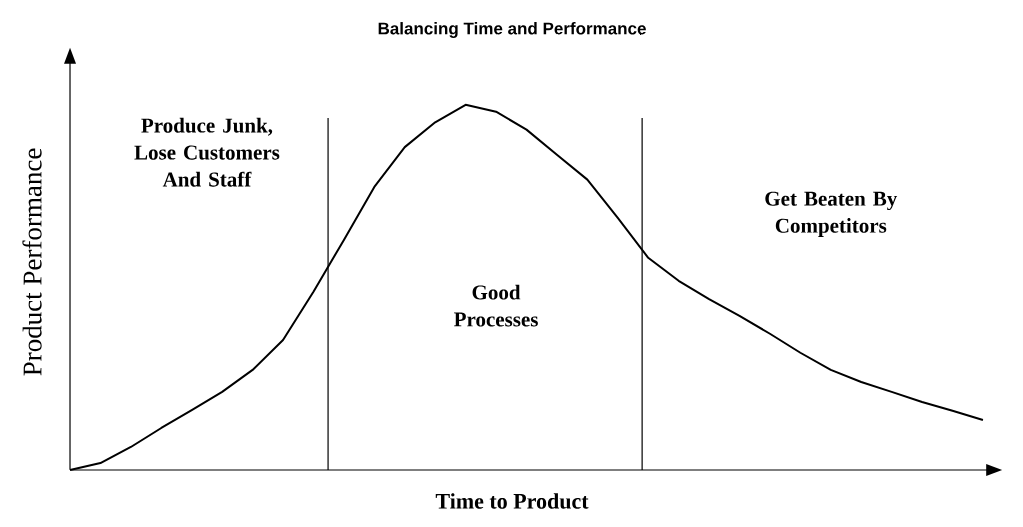 Image resolution: width=1023 pixels, height=527 pixels. What do you see at coordinates (831, 214) in the screenshot?
I see `annotation: Get Beaten By Competitors` at bounding box center [831, 214].